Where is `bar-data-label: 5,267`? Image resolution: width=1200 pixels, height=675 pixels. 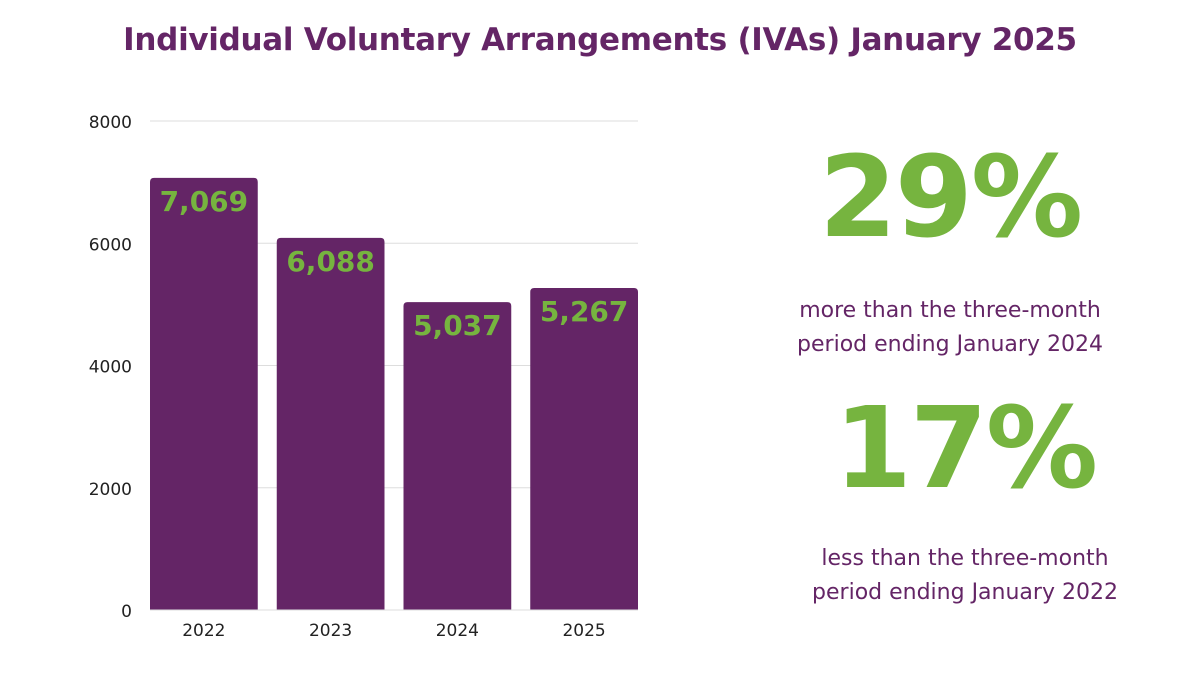
bar-data-label: 5,267 is located at coordinates (584, 311).